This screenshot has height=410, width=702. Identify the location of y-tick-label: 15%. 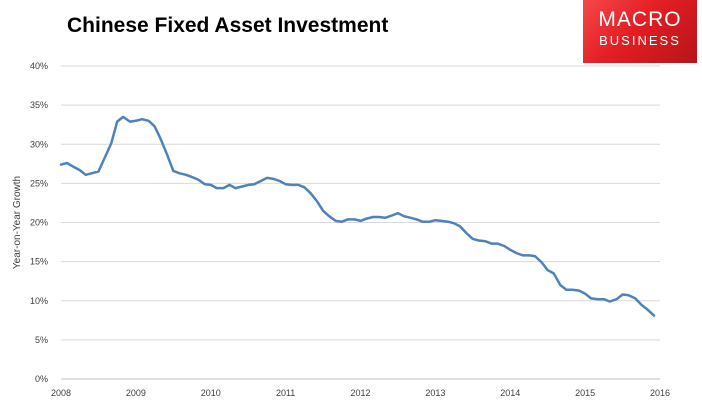
(39, 262).